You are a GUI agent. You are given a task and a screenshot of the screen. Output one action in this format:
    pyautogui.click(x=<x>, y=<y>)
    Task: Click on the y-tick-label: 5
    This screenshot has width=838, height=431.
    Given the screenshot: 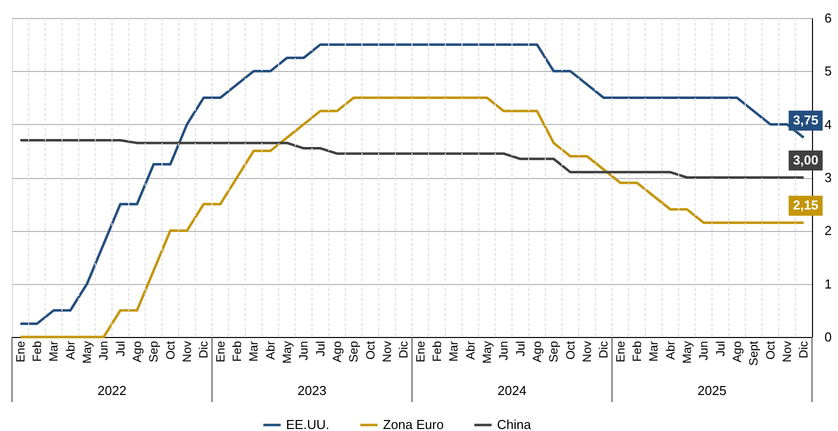 What is the action you would take?
    pyautogui.click(x=828, y=71)
    